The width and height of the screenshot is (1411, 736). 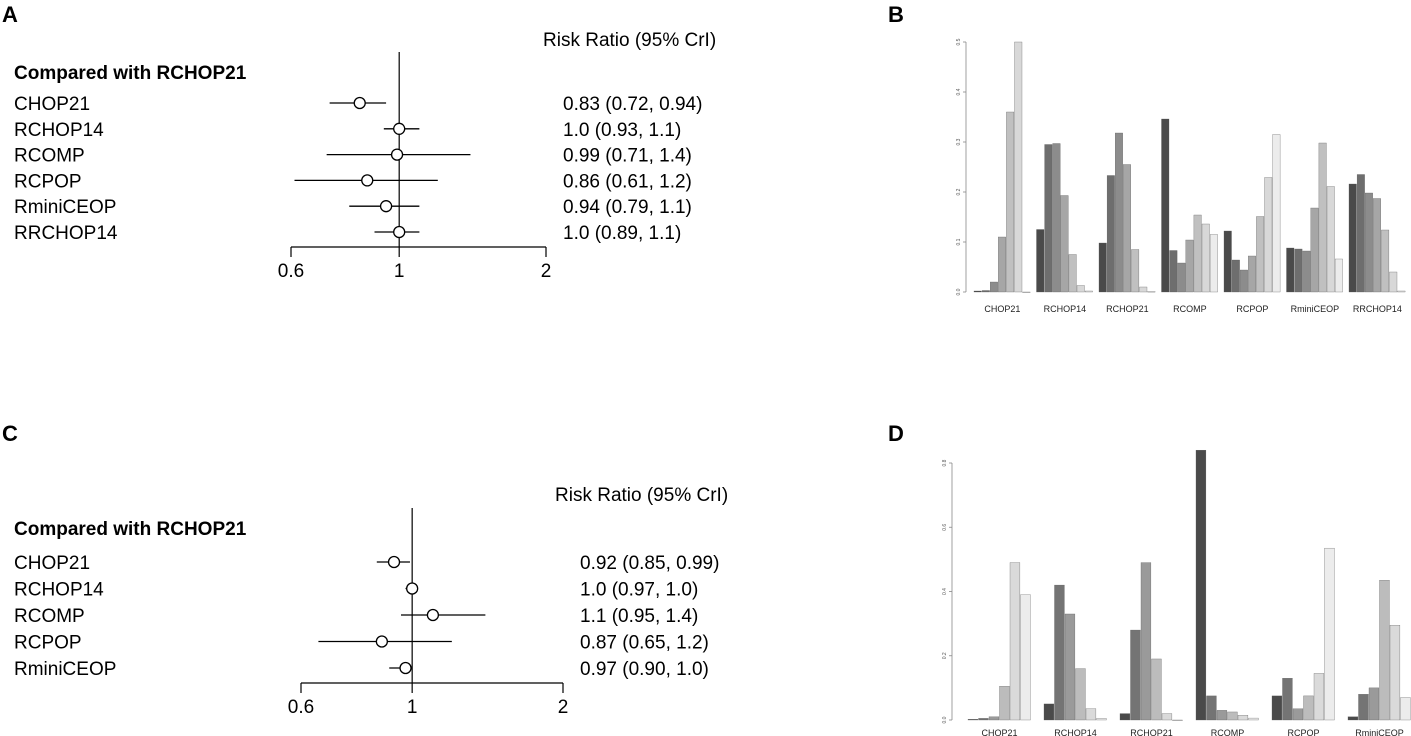 What do you see at coordinates (622, 130) in the screenshot?
I see `row-value: 1.0 (0.93, 1.1)` at bounding box center [622, 130].